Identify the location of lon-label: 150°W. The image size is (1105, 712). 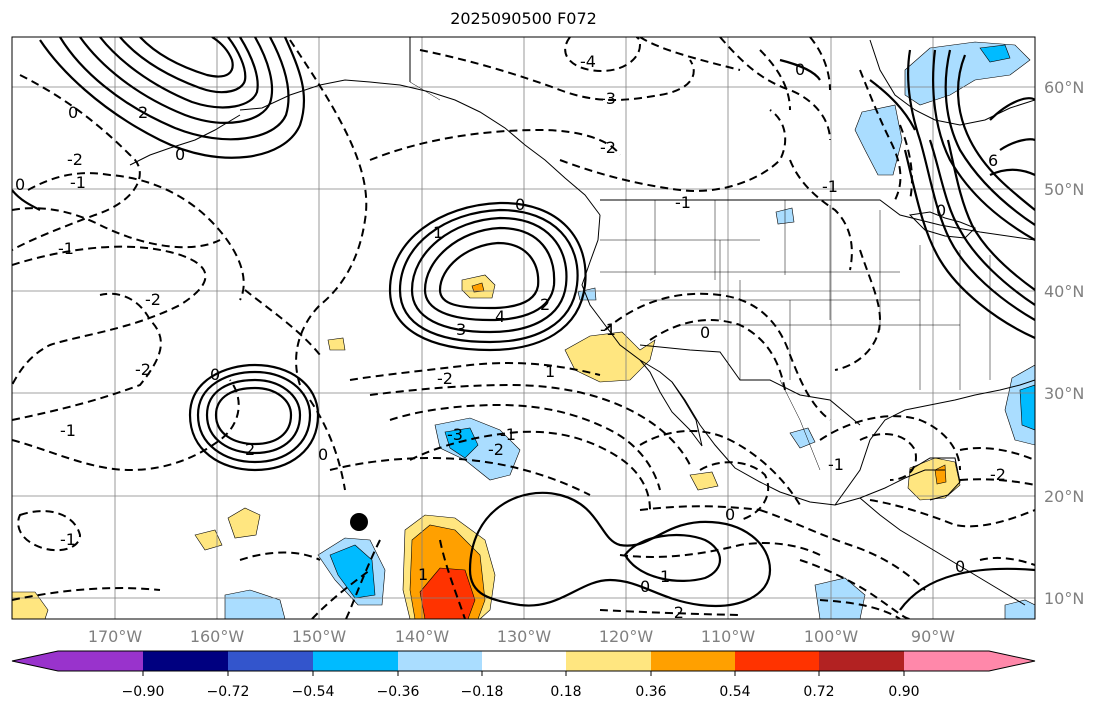
(319, 636).